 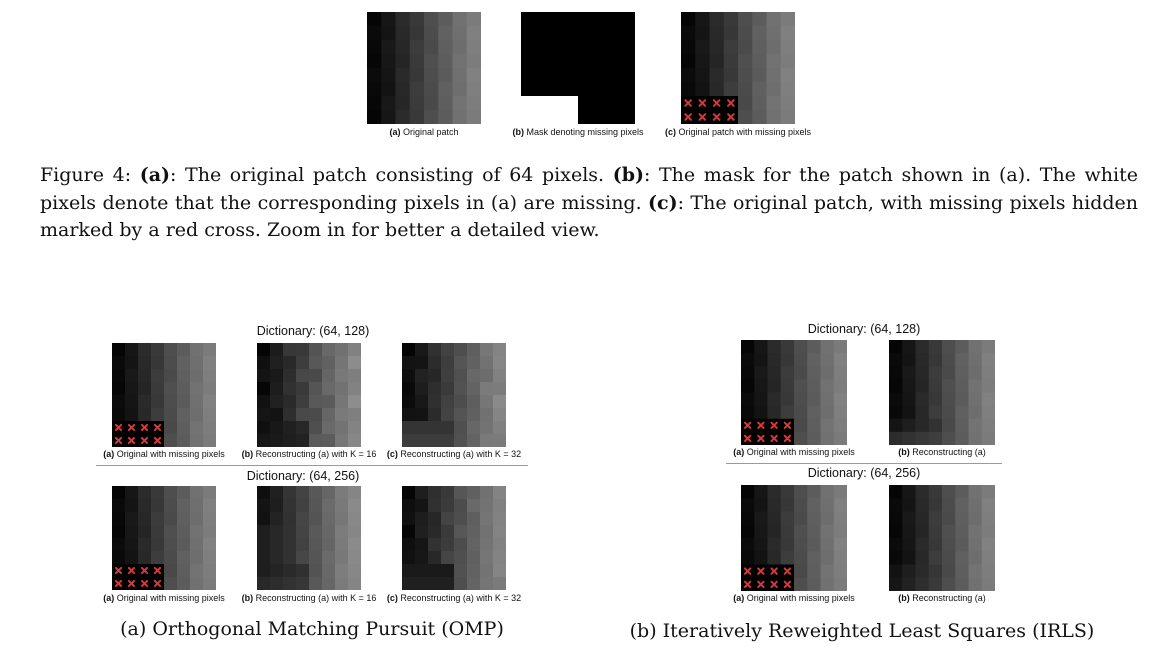 I want to click on omp-256-label-a: (a) Original with missing pixels, so click(x=164, y=598).